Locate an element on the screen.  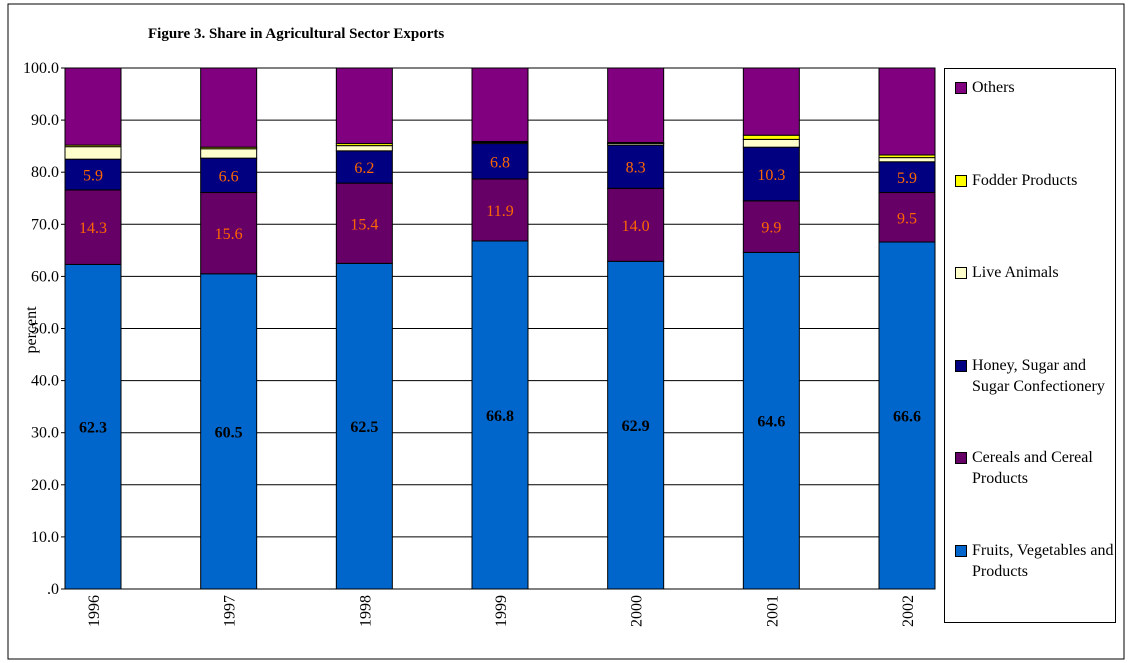
data-label: 62.3 is located at coordinates (93, 428).